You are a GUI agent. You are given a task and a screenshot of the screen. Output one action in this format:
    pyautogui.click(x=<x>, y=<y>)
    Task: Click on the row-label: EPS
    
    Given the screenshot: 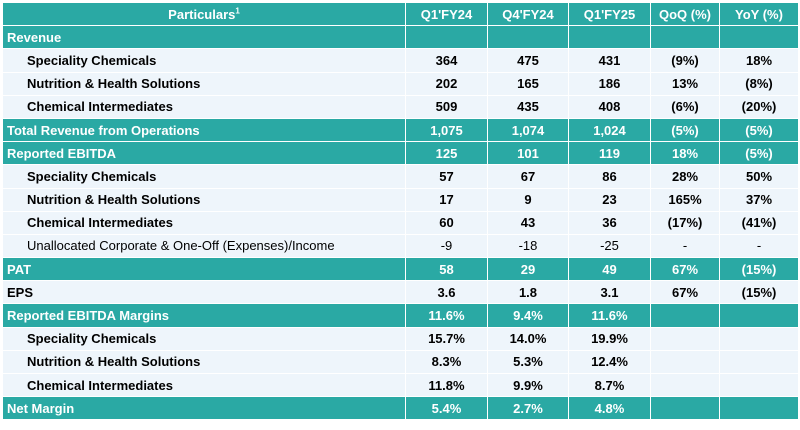 What is the action you would take?
    pyautogui.click(x=204, y=292)
    